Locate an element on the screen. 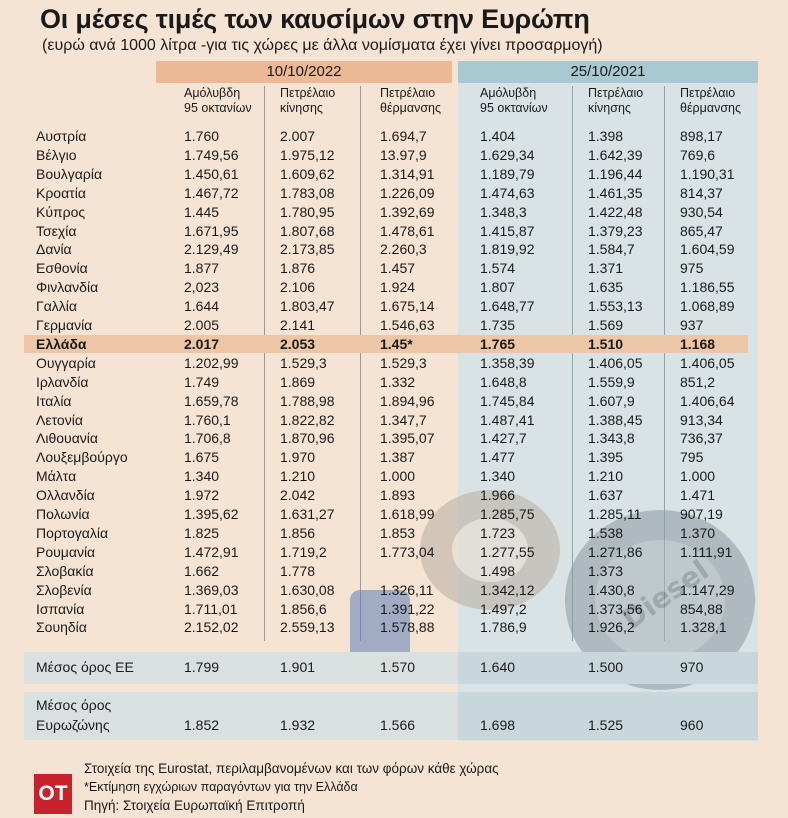  price-cell: 1.510 is located at coordinates (606, 343).